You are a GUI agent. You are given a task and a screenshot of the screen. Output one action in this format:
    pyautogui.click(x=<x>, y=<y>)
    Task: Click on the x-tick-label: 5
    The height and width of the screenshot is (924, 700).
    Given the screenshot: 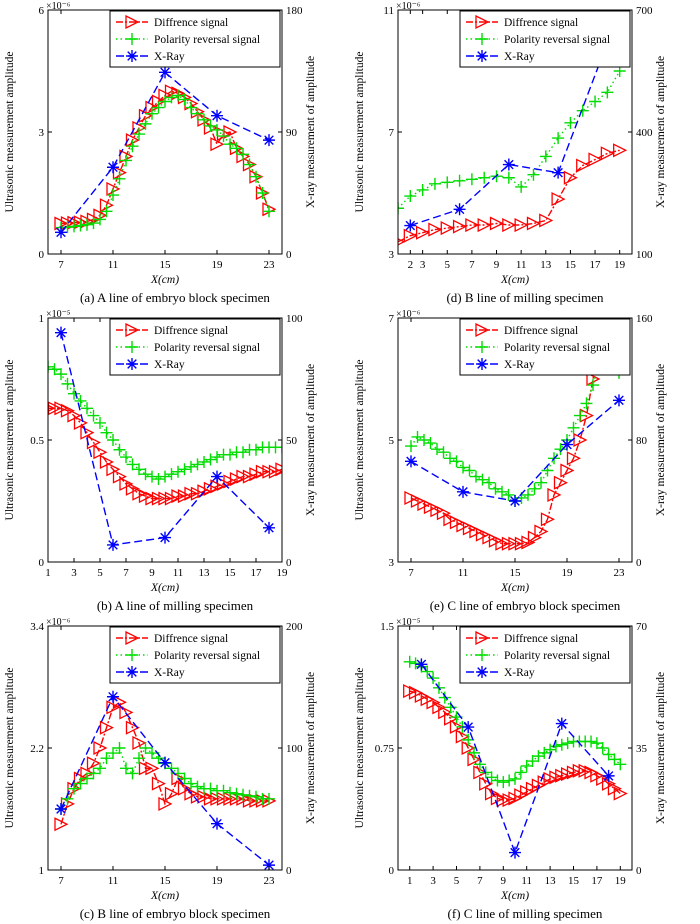 What is the action you would take?
    pyautogui.click(x=448, y=265)
    